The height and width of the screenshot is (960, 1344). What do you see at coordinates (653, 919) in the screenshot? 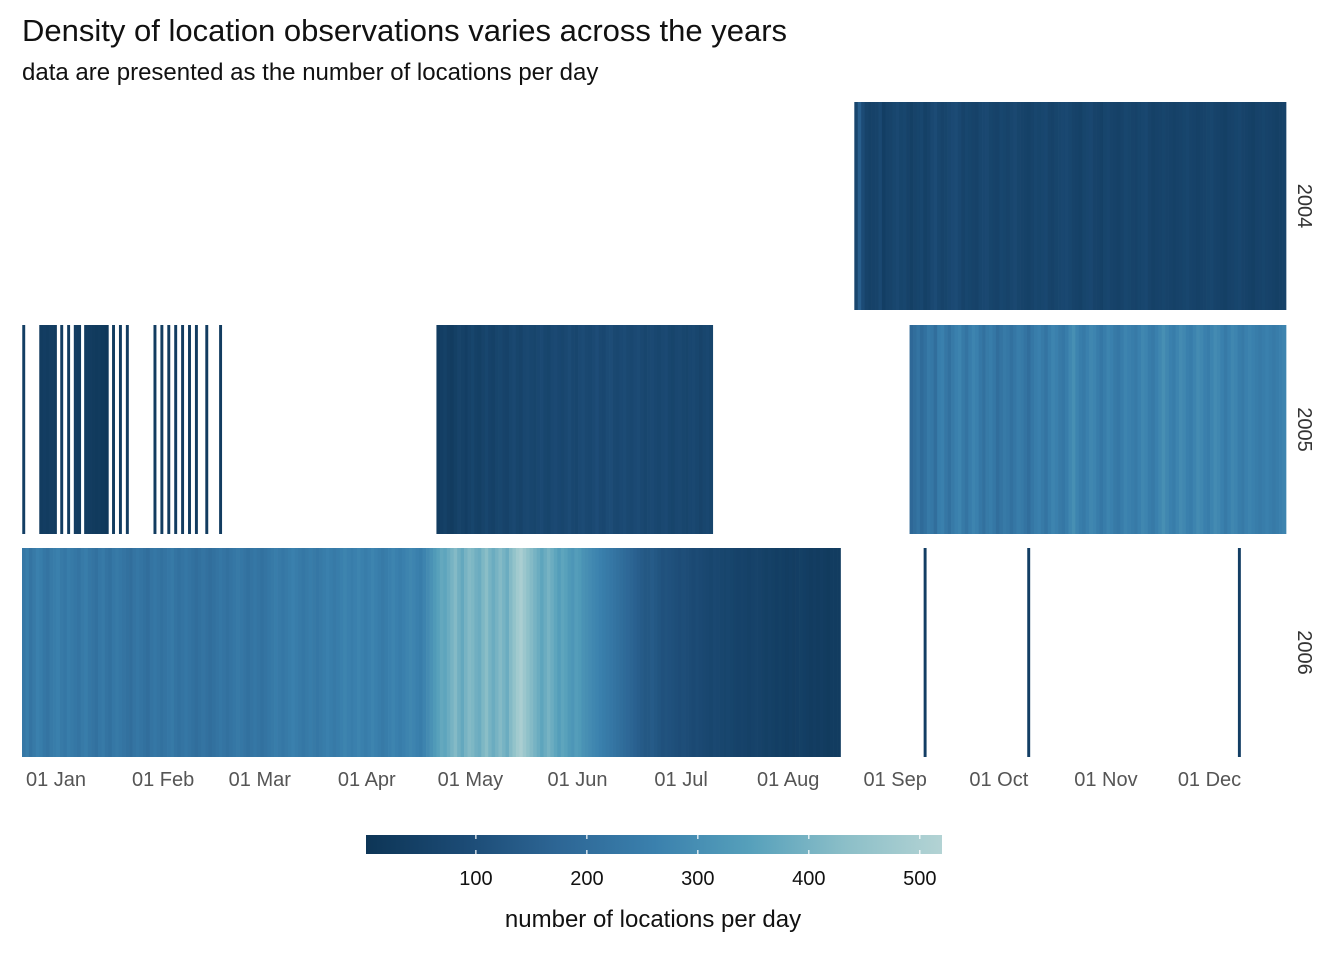
I see `legend-title: number of locations per day` at bounding box center [653, 919].